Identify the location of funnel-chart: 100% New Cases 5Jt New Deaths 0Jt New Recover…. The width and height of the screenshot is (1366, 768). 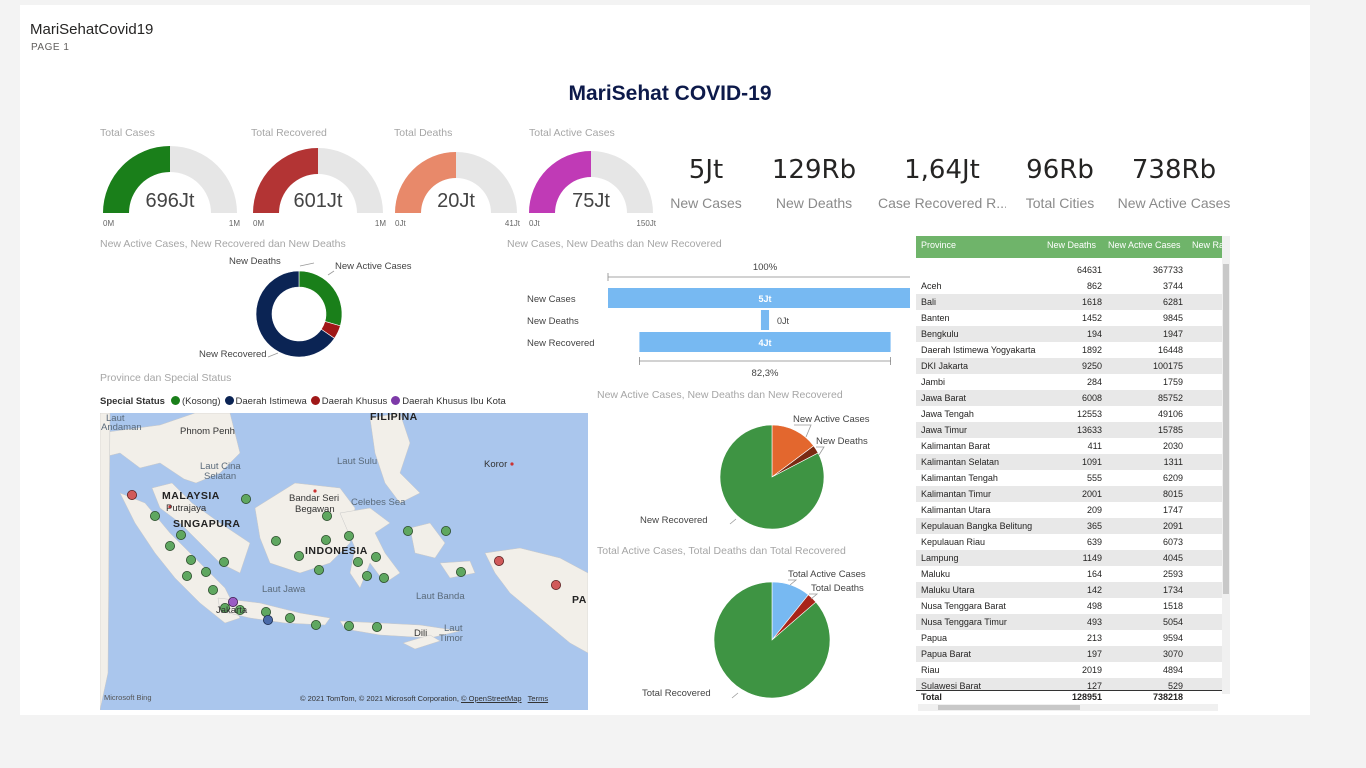
(705, 315).